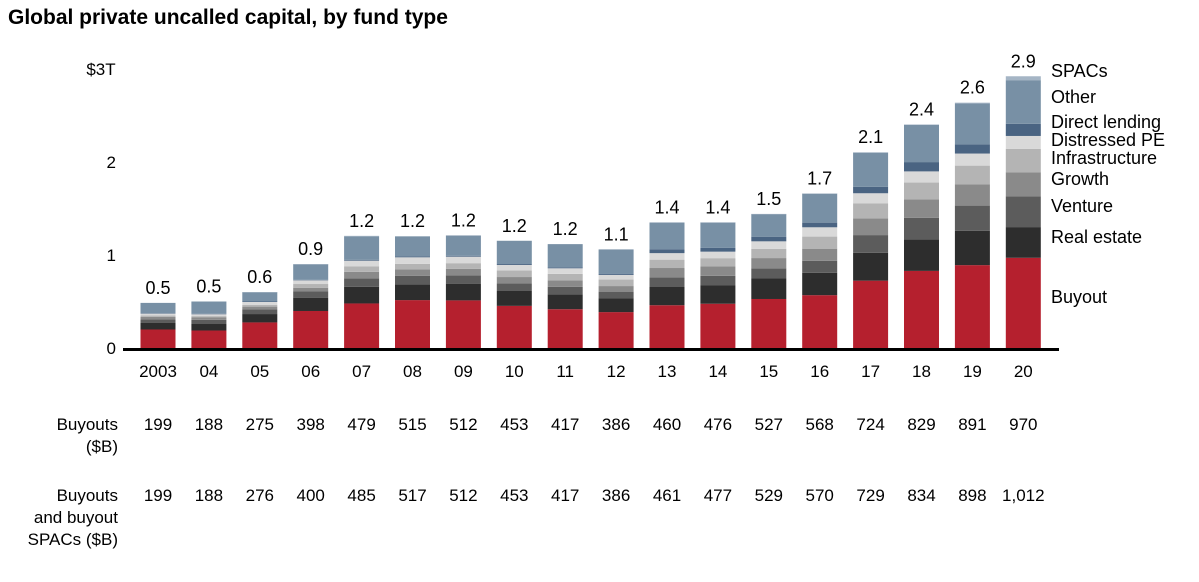  I want to click on table-cell-buyouts-spacs-0: 199, so click(158, 495).